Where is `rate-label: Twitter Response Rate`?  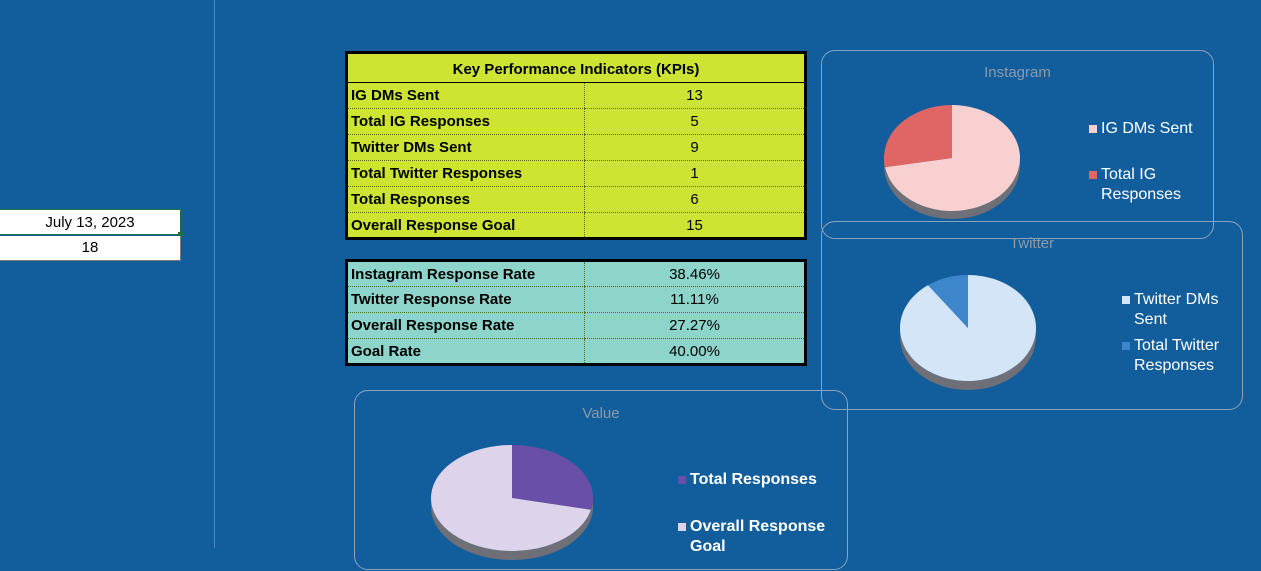
rate-label: Twitter Response Rate is located at coordinates (465, 299).